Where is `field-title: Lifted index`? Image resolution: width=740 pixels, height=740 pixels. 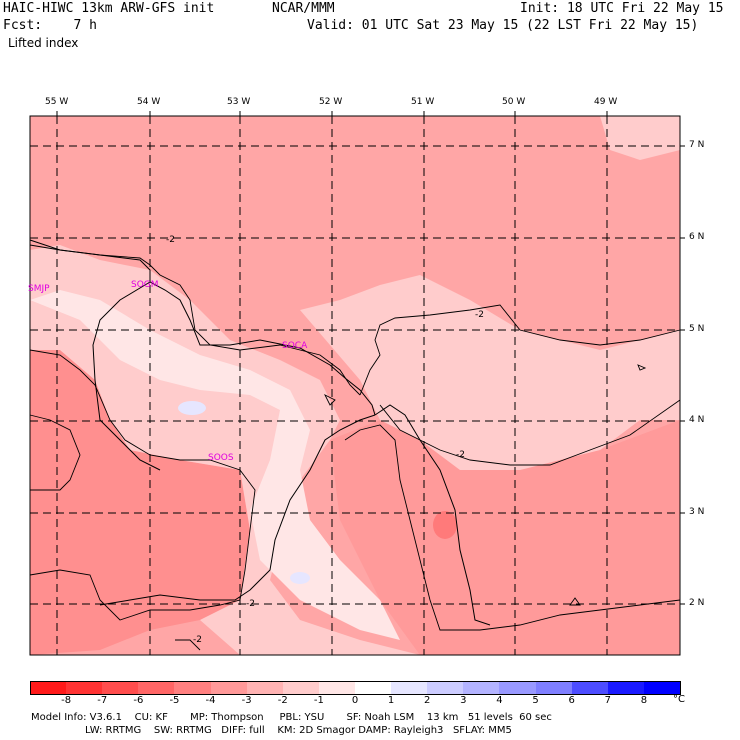
field-title: Lifted index is located at coordinates (43, 43).